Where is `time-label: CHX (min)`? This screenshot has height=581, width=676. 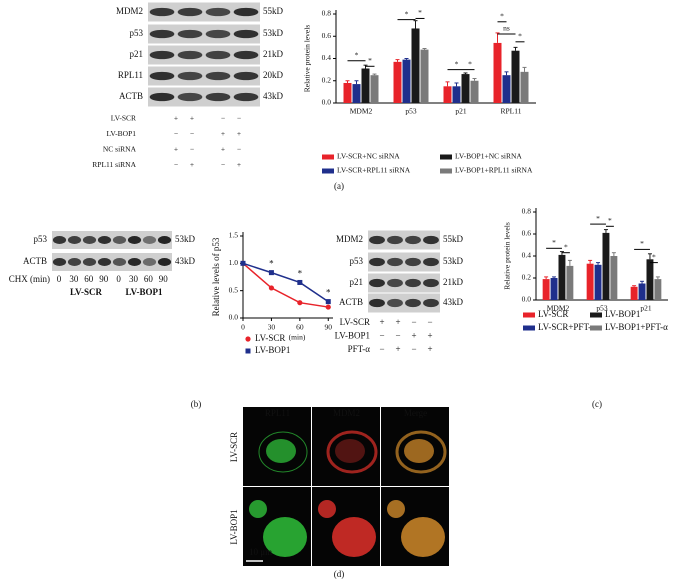 time-label: CHX (min) is located at coordinates (29, 279).